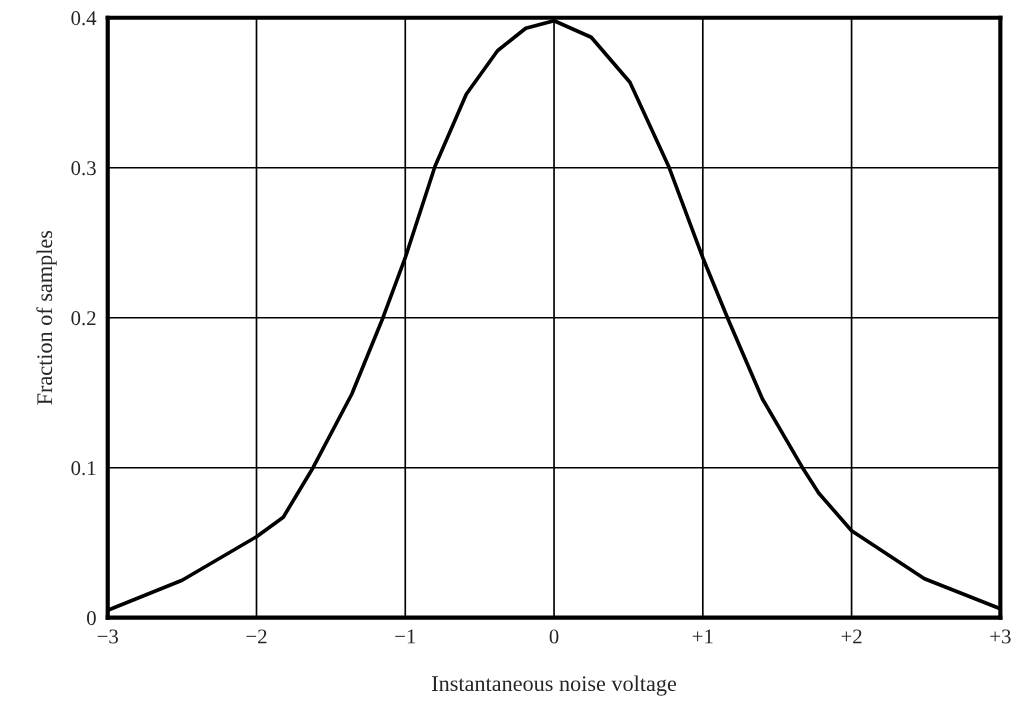  I want to click on x-tick-label: −3, so click(107, 636).